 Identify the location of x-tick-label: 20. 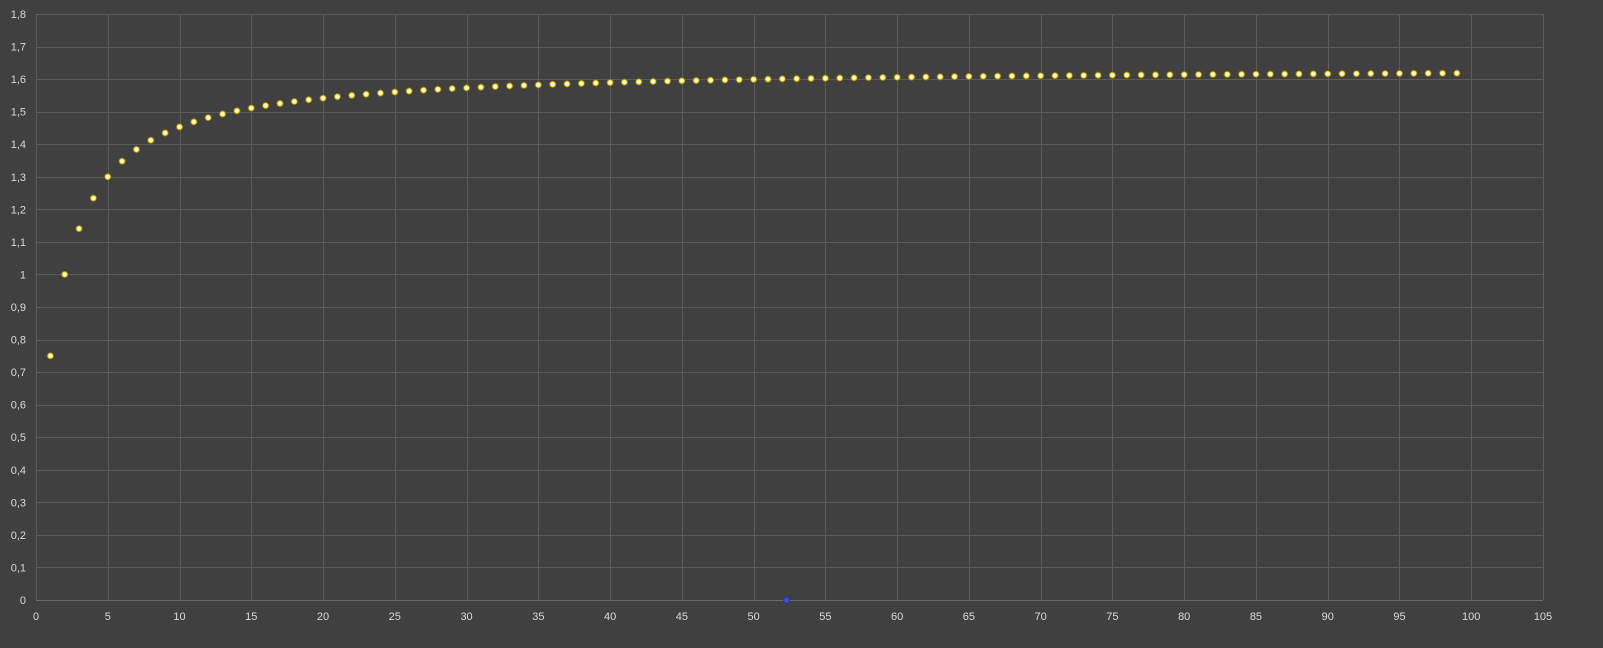
(323, 617).